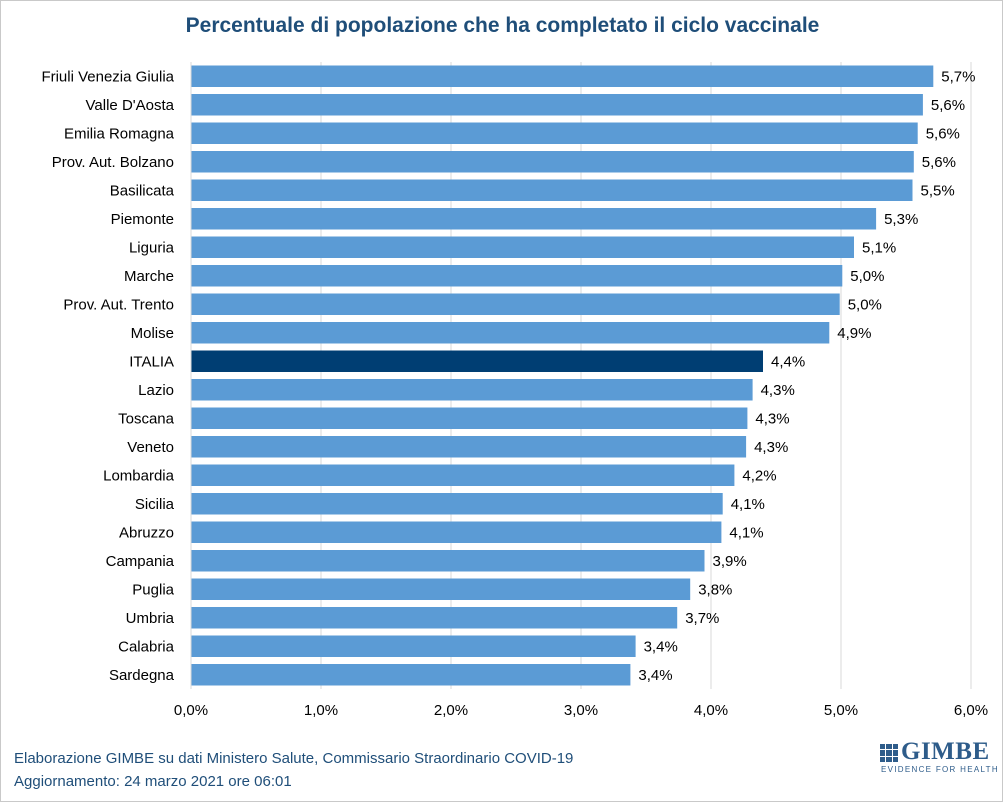 The height and width of the screenshot is (804, 1005). What do you see at coordinates (118, 304) in the screenshot?
I see `category-label-8: Prov. Aut. Trento` at bounding box center [118, 304].